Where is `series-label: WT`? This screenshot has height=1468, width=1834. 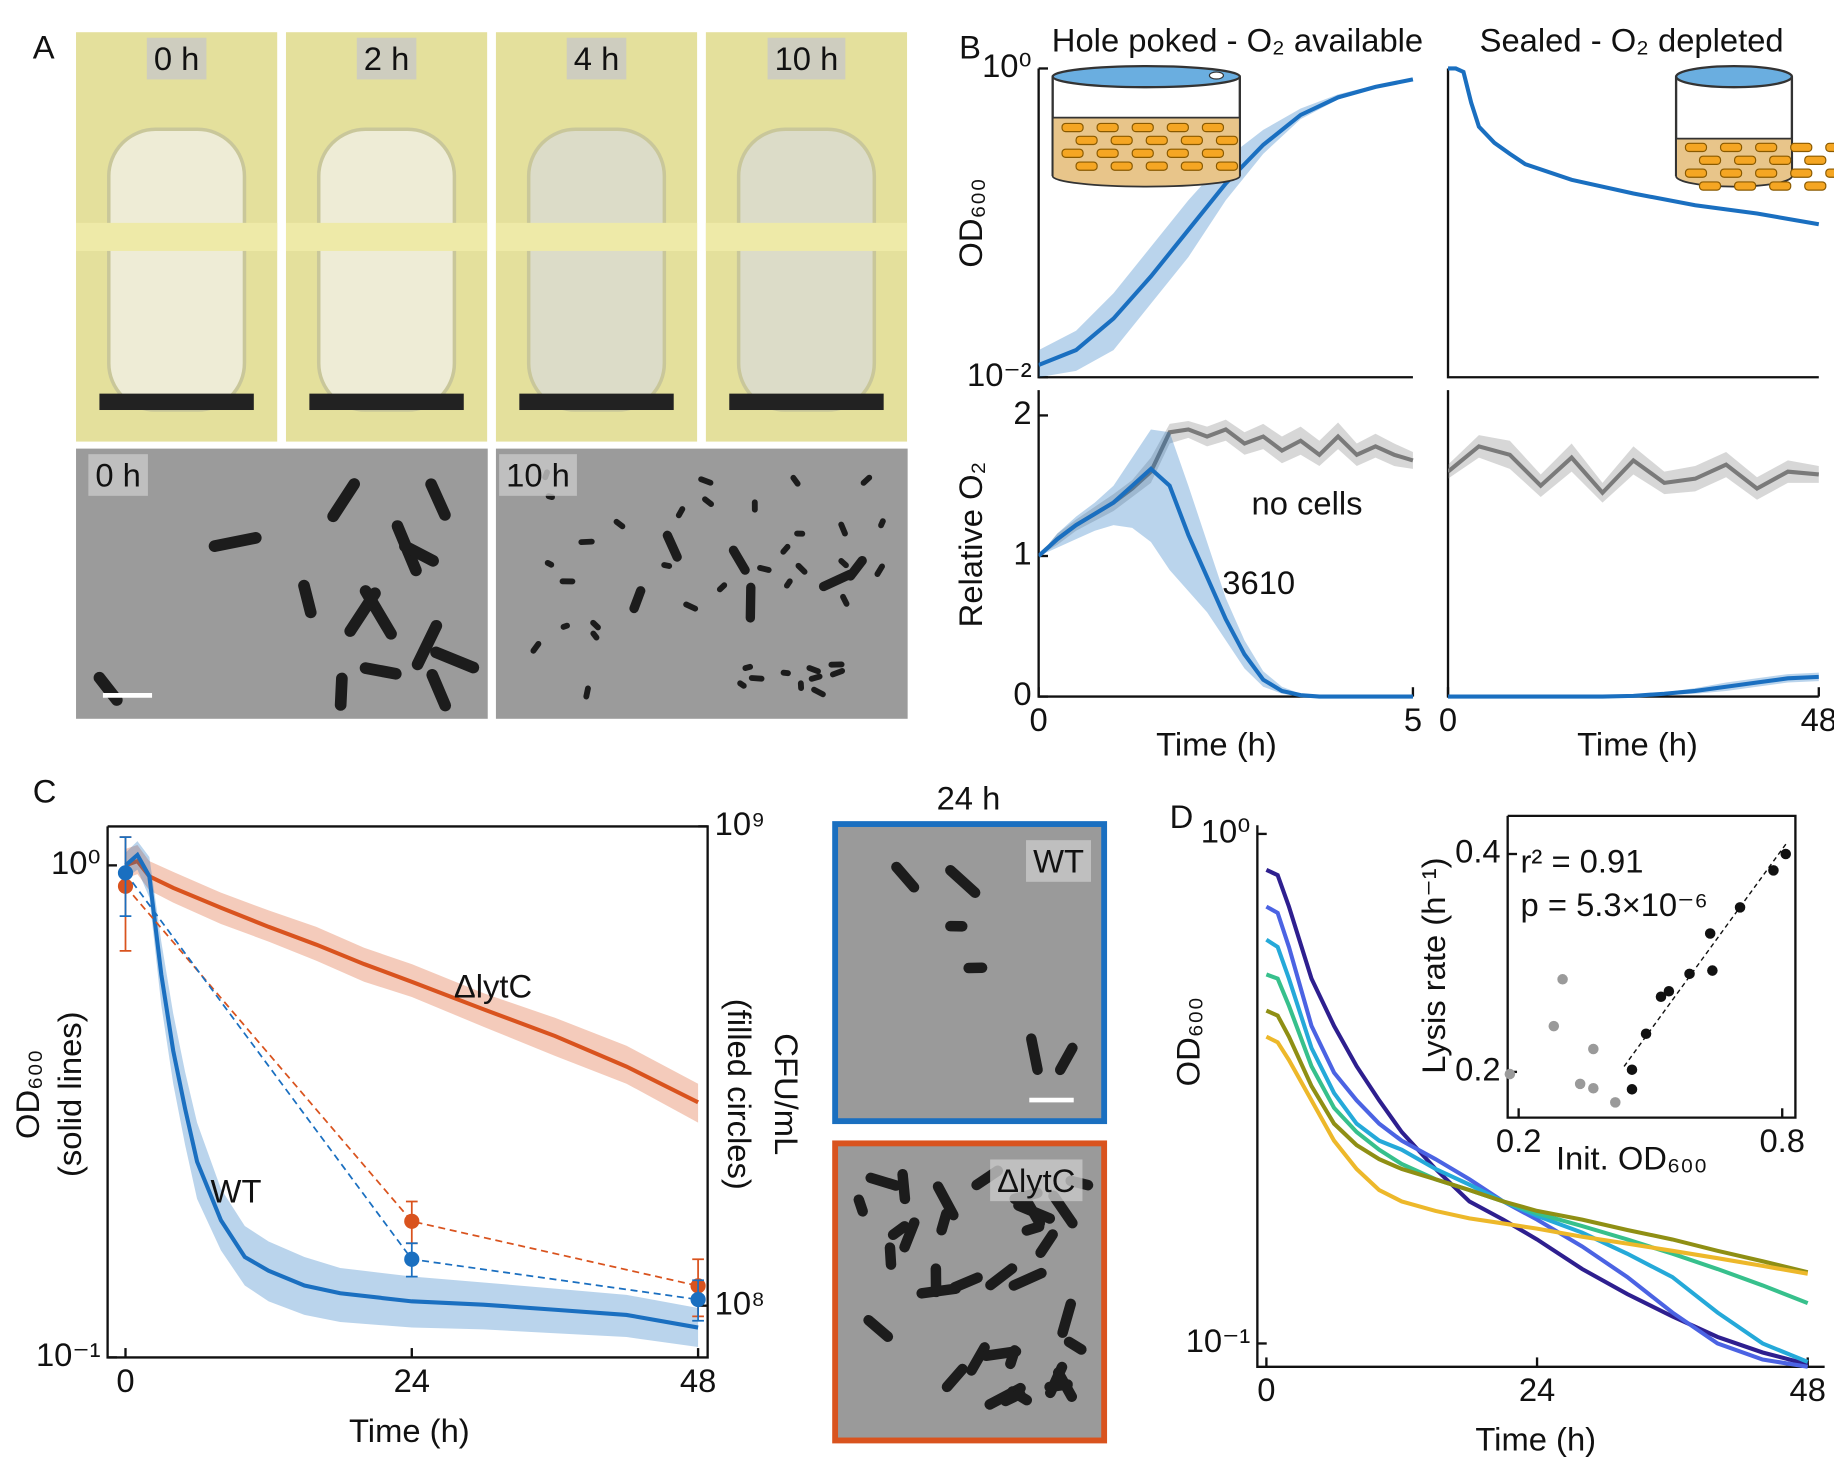 series-label: WT is located at coordinates (236, 1190).